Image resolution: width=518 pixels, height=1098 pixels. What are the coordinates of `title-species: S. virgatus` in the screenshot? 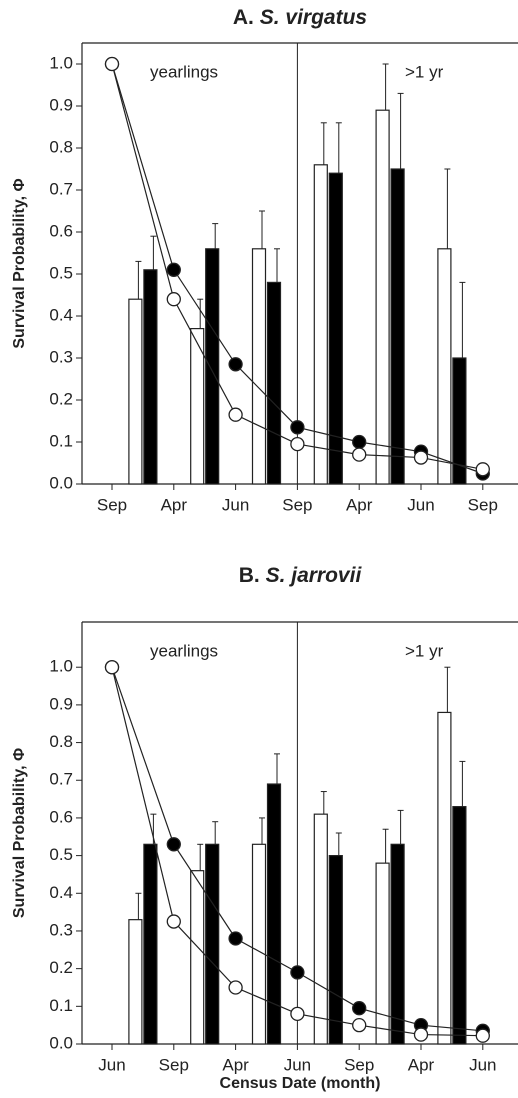 It's located at (313, 17).